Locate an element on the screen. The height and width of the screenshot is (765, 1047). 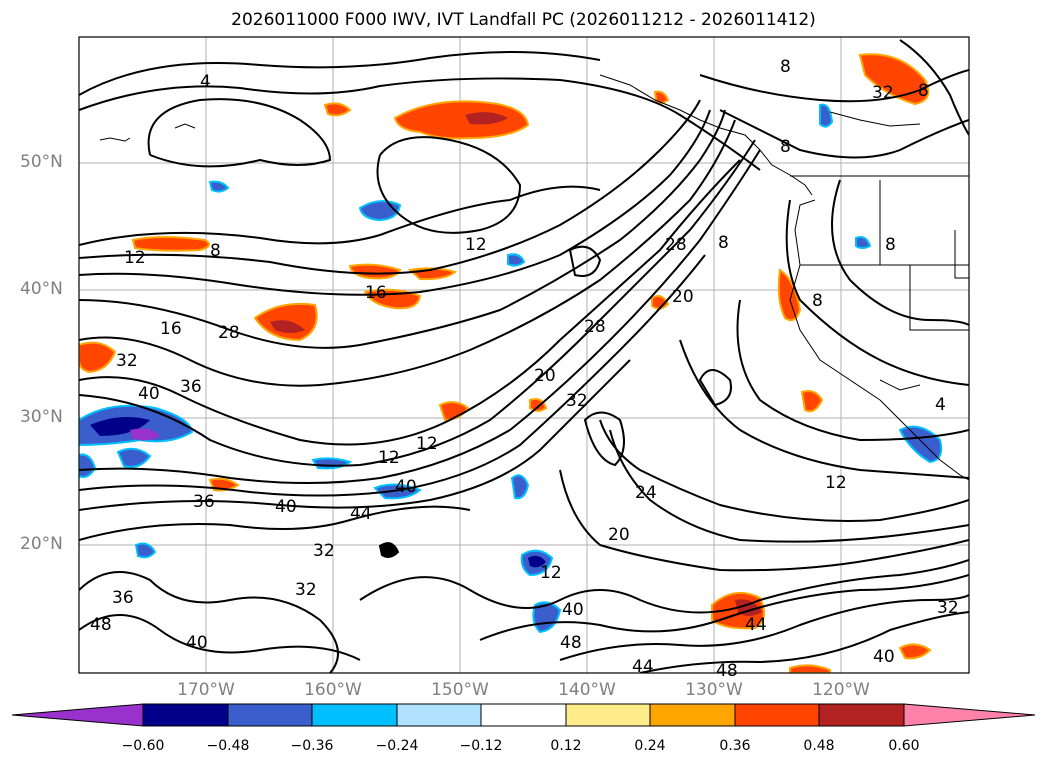
lon-label-120w: 120°W is located at coordinates (841, 690).